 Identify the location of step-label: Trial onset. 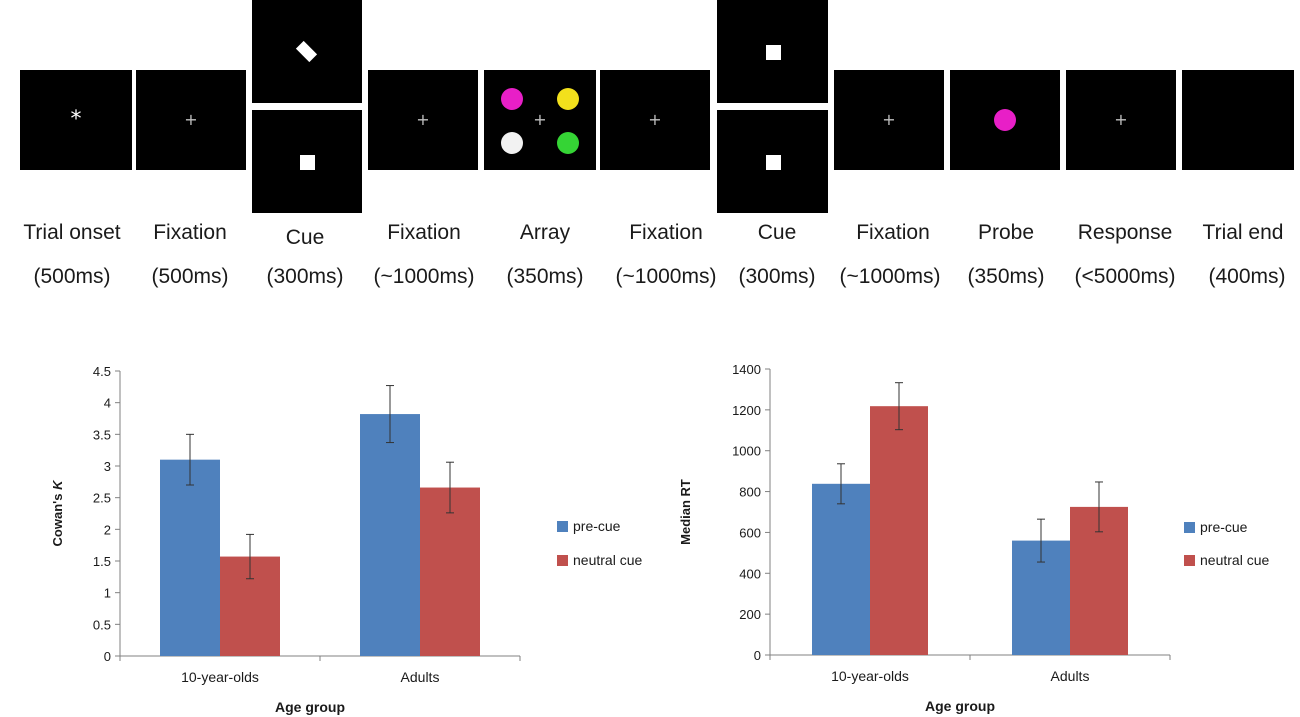
(72, 232).